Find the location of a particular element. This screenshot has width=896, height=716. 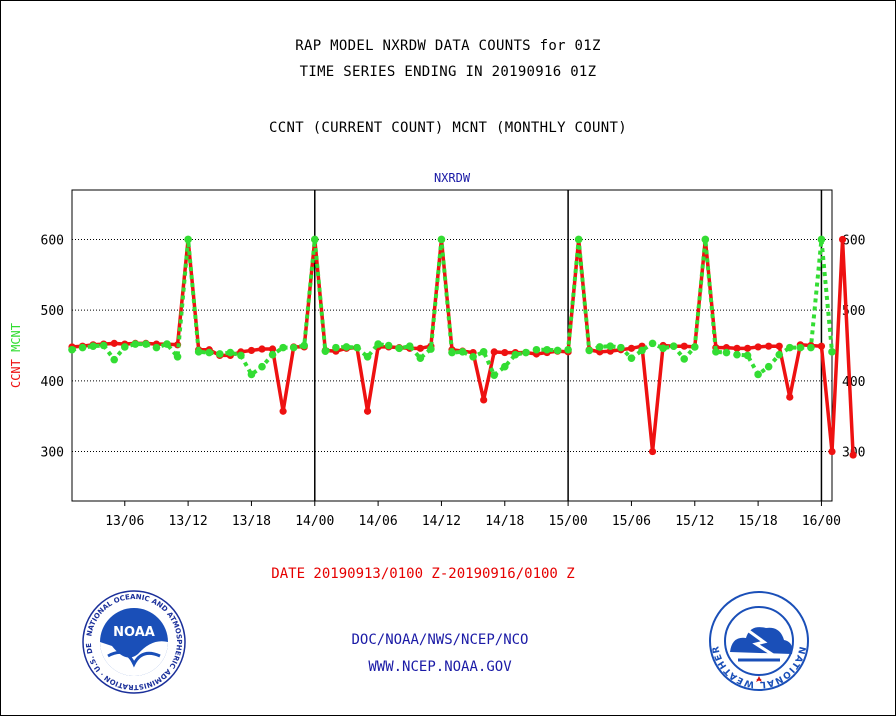

noaa-logo-text: NOAA is located at coordinates (134, 632).